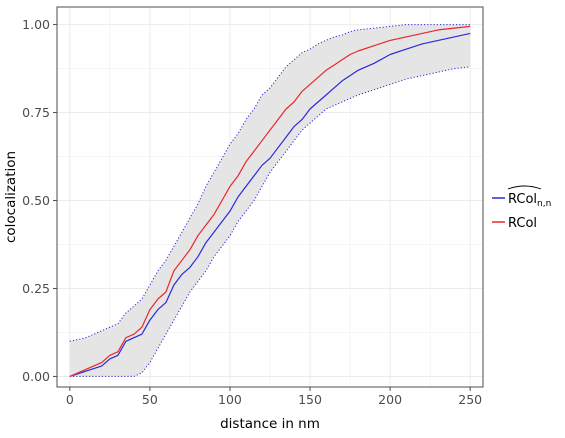 The height and width of the screenshot is (438, 565). I want to click on y-tick-label: 1.00, so click(36, 24).